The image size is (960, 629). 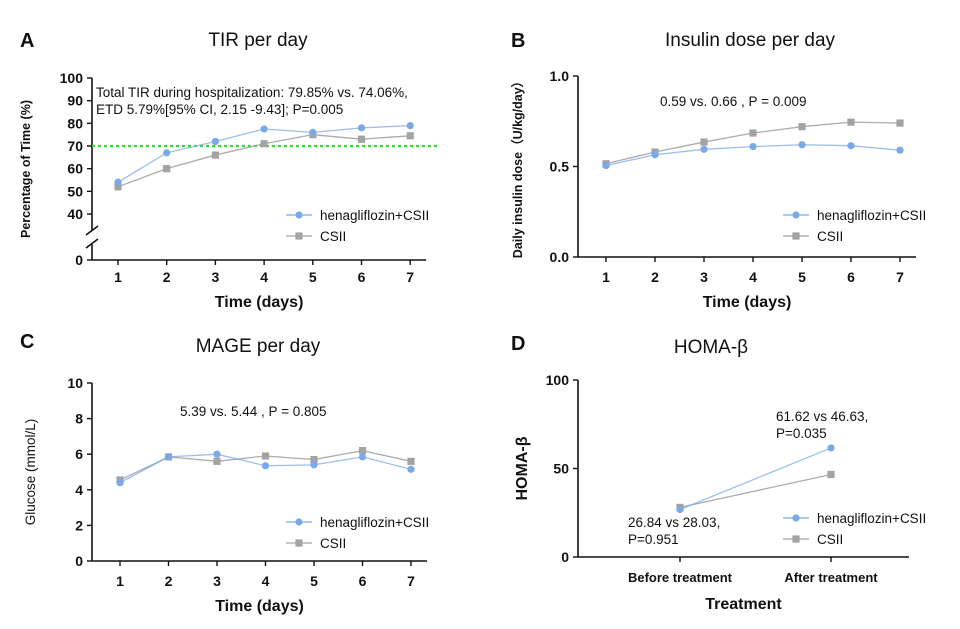 I want to click on panel-b-x-tick-label: 6, so click(x=851, y=277).